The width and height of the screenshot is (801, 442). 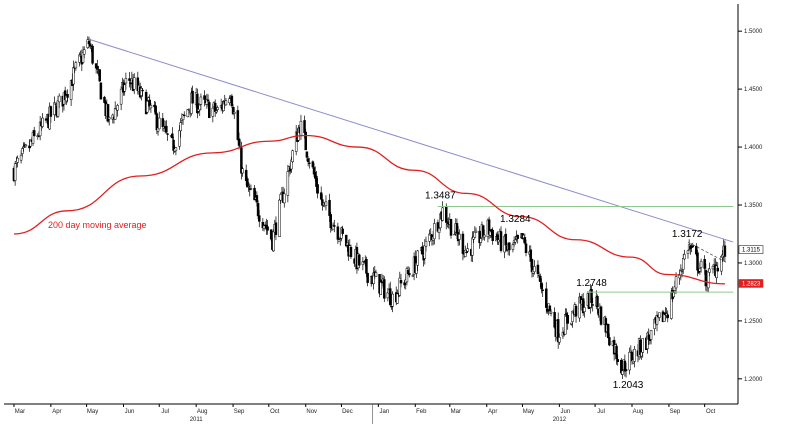 What do you see at coordinates (753, 322) in the screenshot?
I see `y-tick-label: 1.2500` at bounding box center [753, 322].